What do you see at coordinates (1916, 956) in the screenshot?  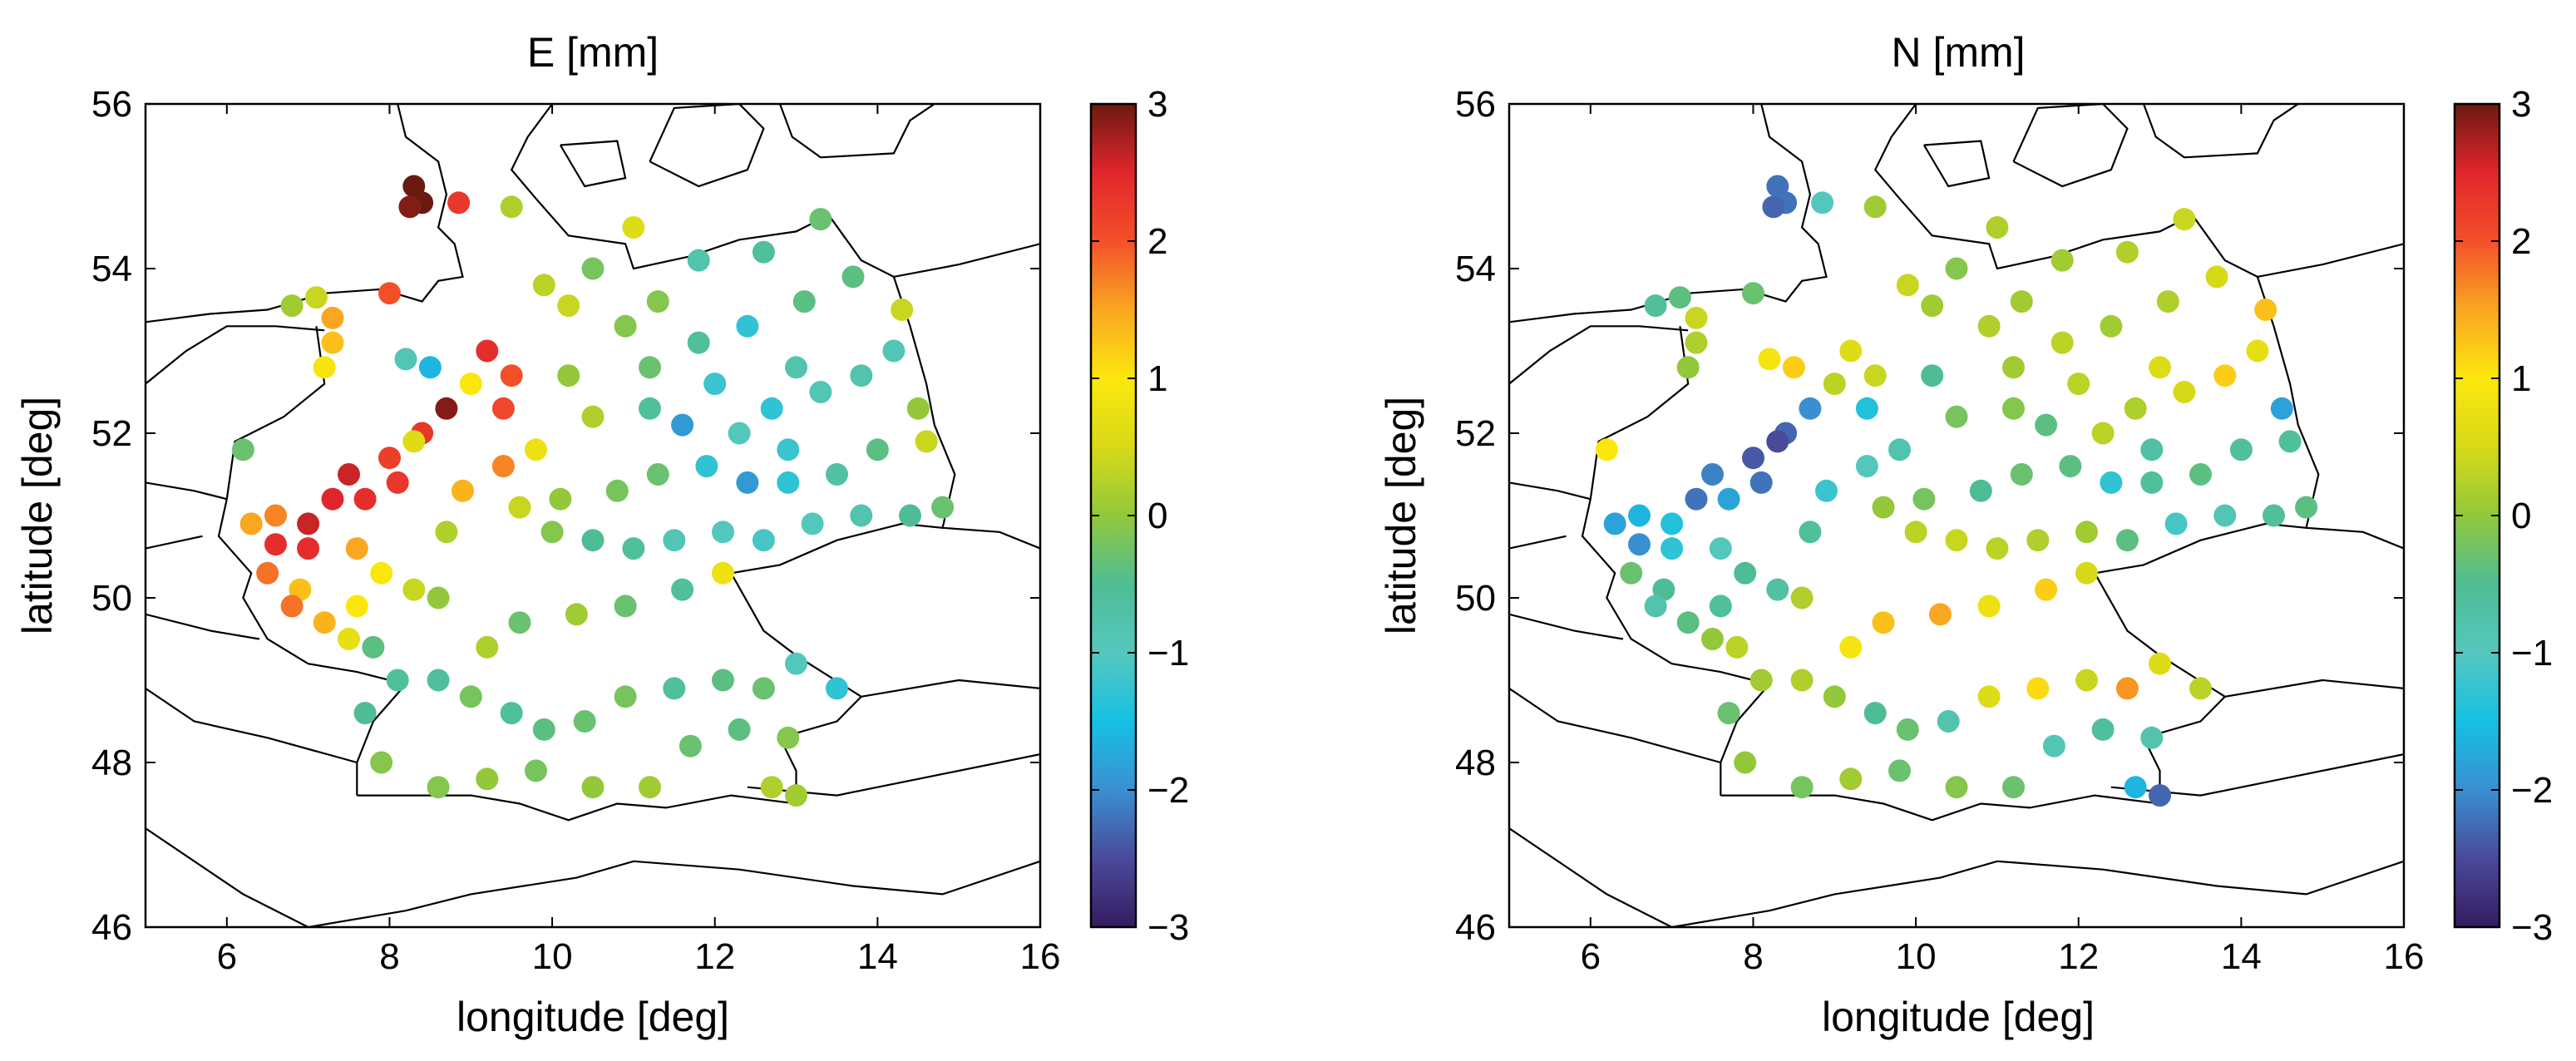 I see `x-tick-label: 10` at bounding box center [1916, 956].